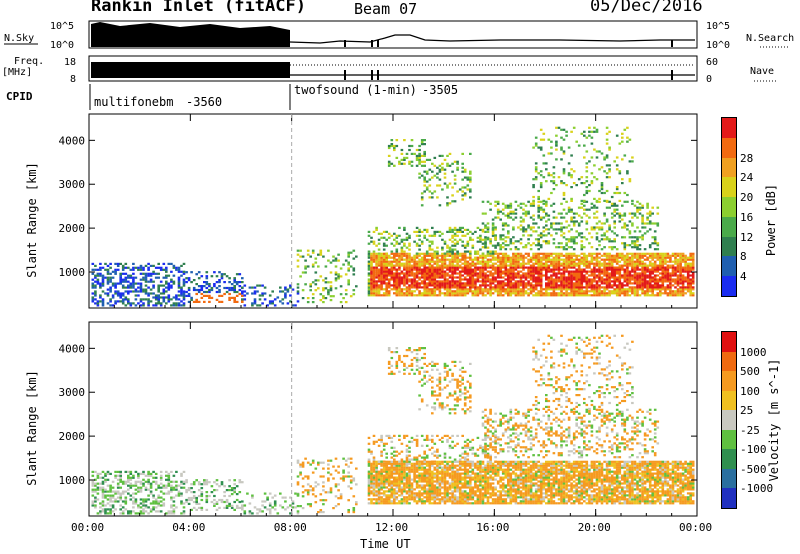  I want to click on date-title: 05/Dec/2016, so click(646, 8).